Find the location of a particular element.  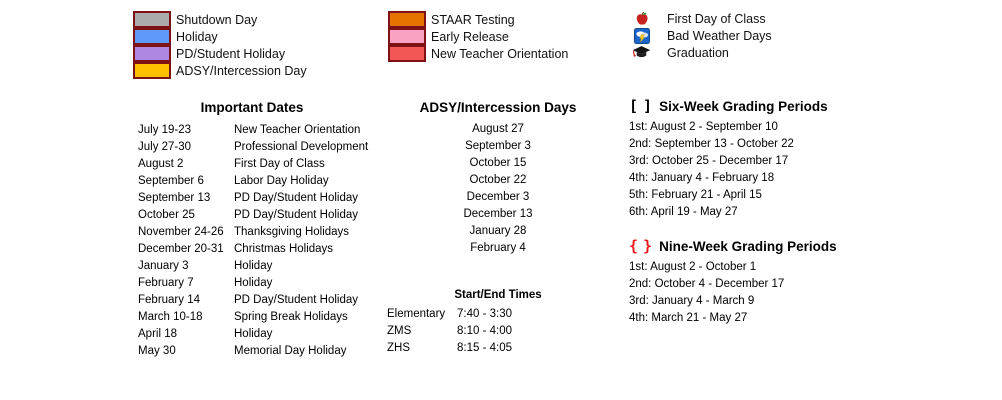

bad-weather-icon is located at coordinates (641, 35).